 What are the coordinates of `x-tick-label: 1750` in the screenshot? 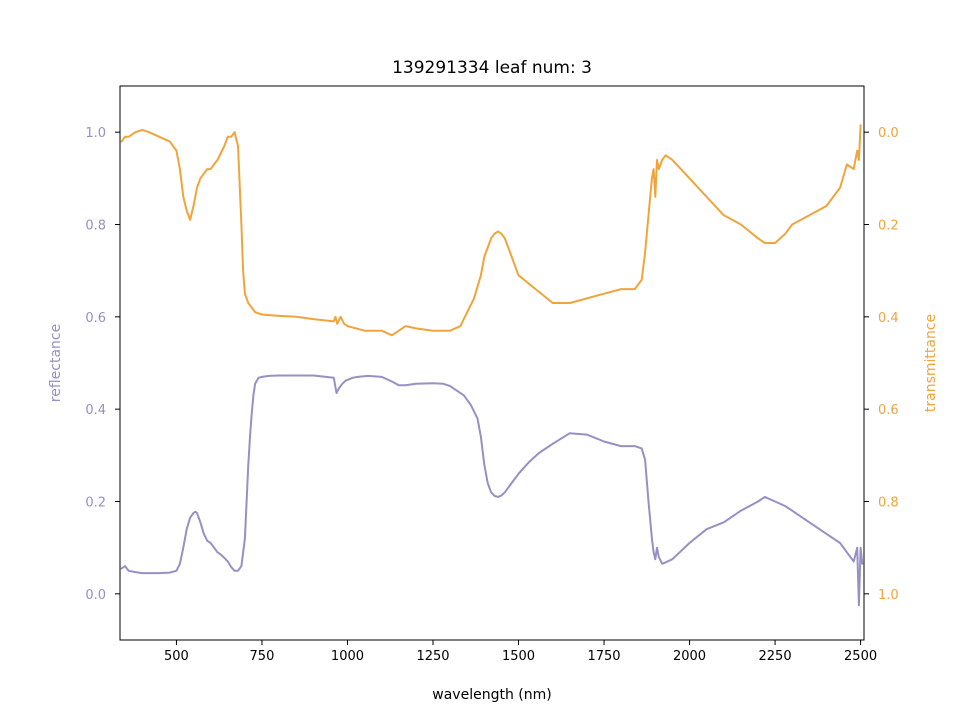 It's located at (603, 656).